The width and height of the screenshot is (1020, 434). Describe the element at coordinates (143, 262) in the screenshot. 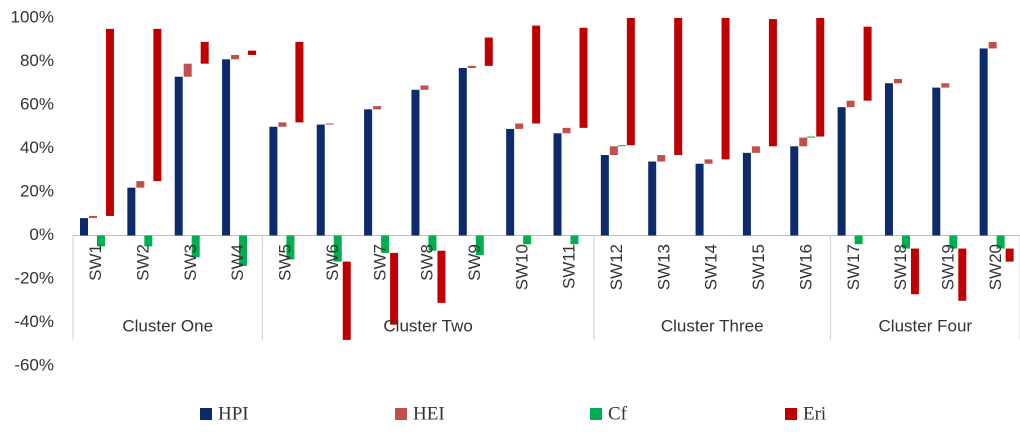

I see `x-tick-label: SW2` at that location.